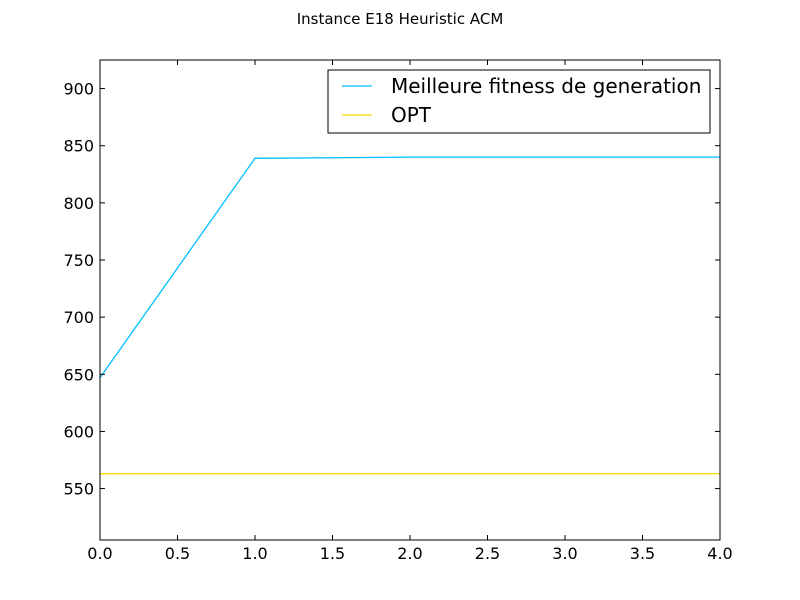  Describe the element at coordinates (78, 431) in the screenshot. I see `y-tick-label: 600` at that location.